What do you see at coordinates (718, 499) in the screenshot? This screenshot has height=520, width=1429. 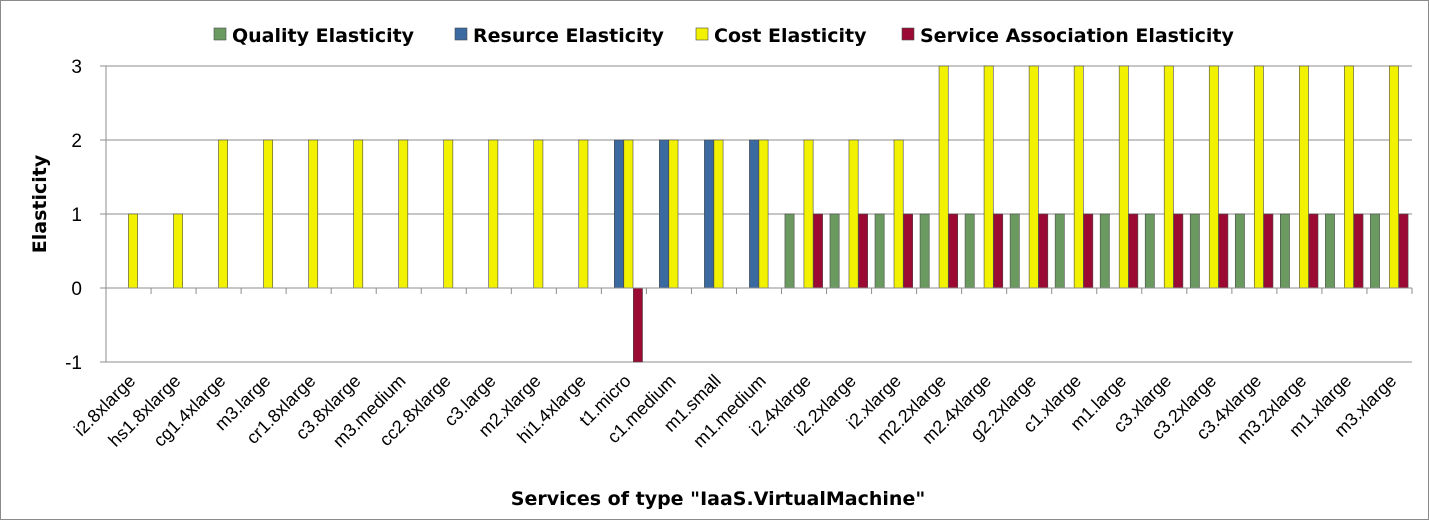 I see `x-axis-title: Services of type "IaaS.VirtualMachine"` at bounding box center [718, 499].